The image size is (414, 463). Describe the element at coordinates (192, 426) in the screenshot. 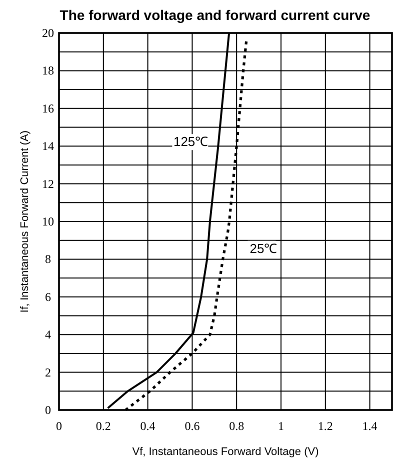

I see `x-tick-label: 0.6` at that location.